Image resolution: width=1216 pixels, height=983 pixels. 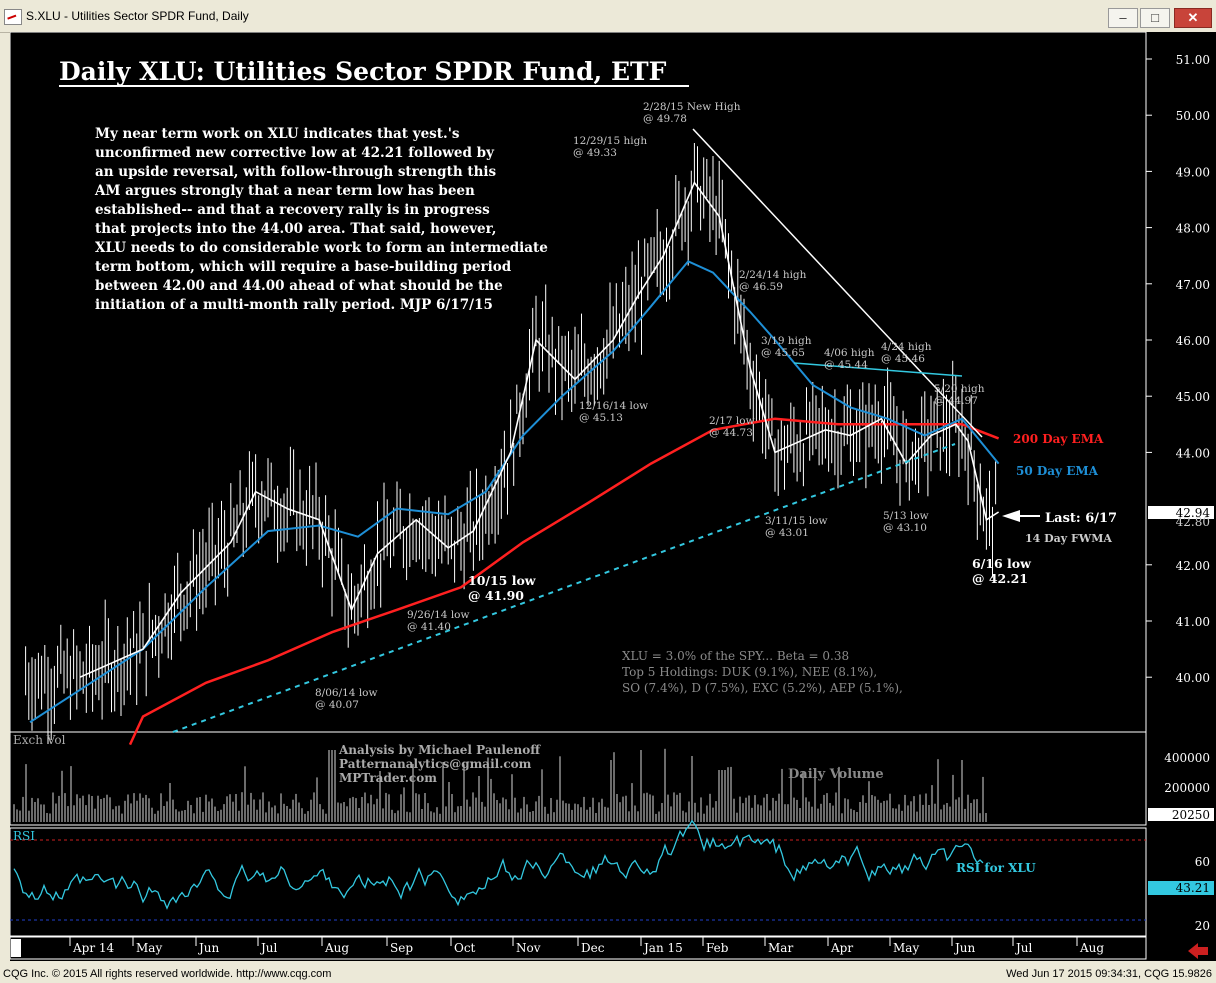 I want to click on annotation-a2-line: @ 49.33, so click(x=595, y=153).